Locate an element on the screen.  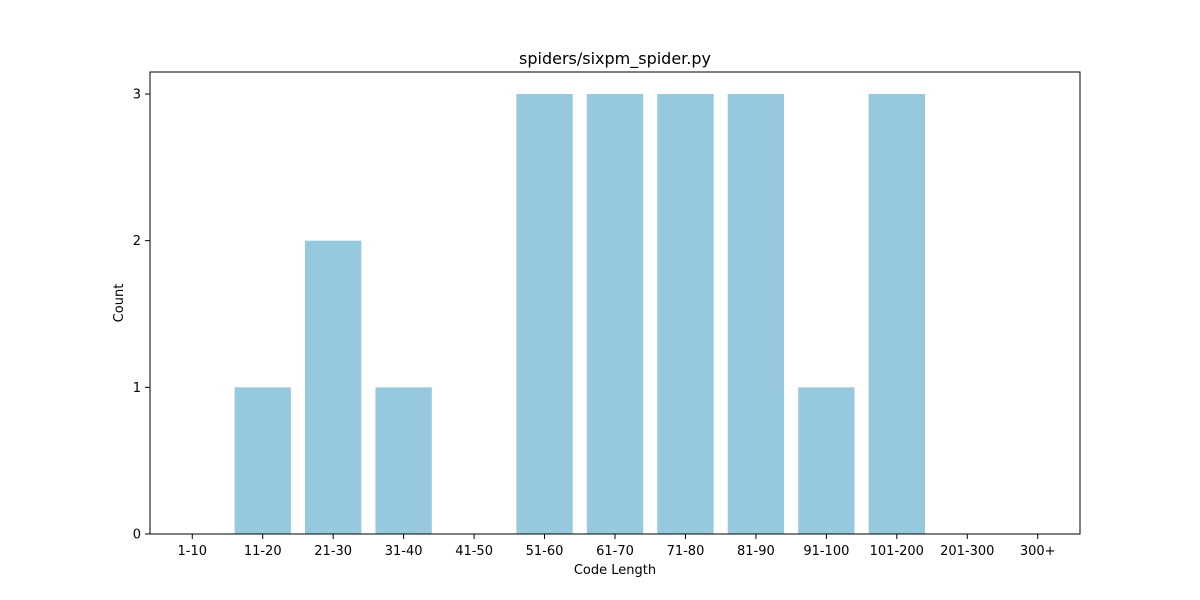
x-tick-label: 11-20 is located at coordinates (263, 551).